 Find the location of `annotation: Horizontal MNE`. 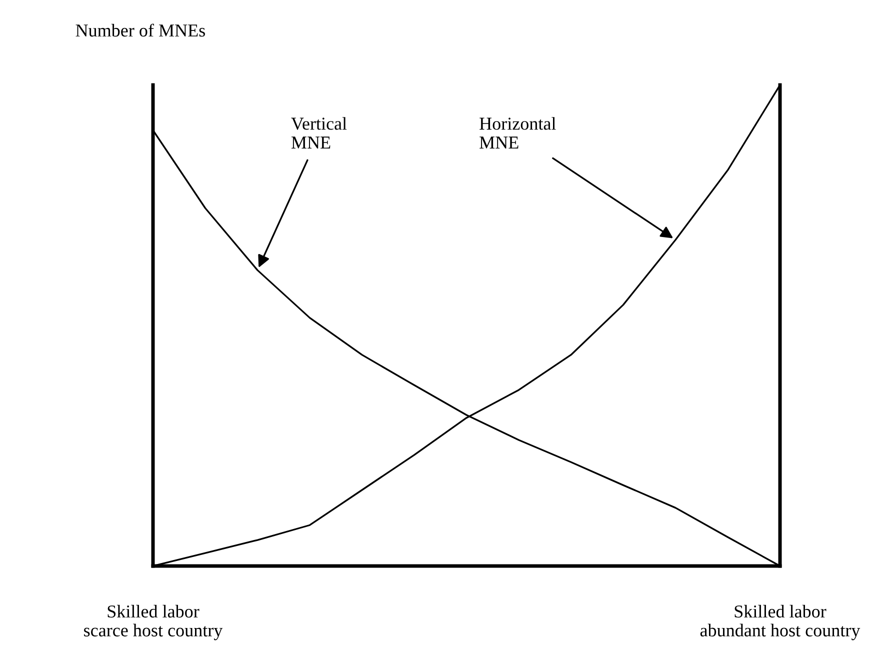

annotation: Horizontal MNE is located at coordinates (518, 132).